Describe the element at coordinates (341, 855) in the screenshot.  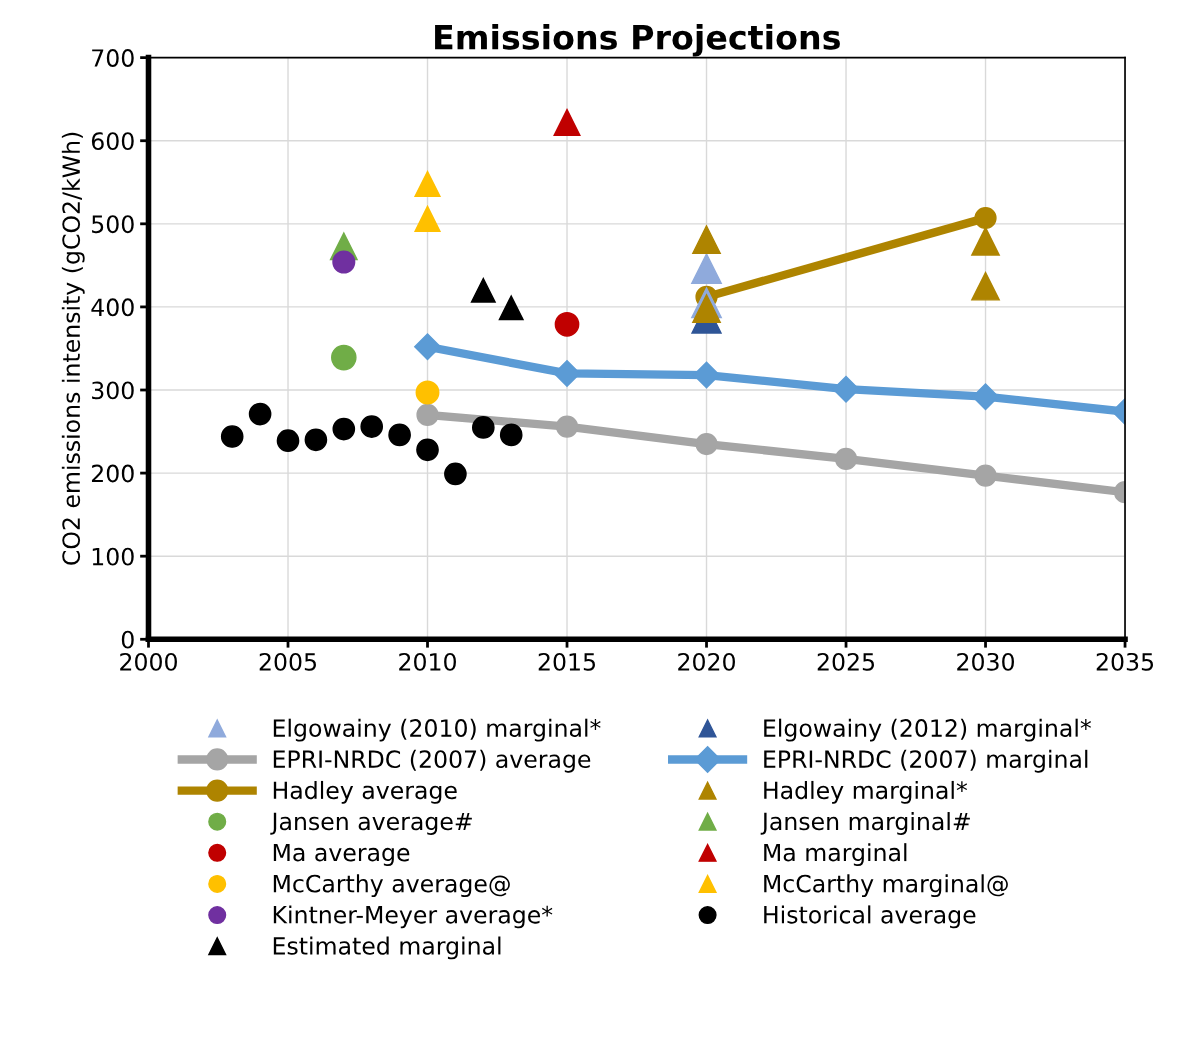
I see `legend-label: Ma average` at that location.